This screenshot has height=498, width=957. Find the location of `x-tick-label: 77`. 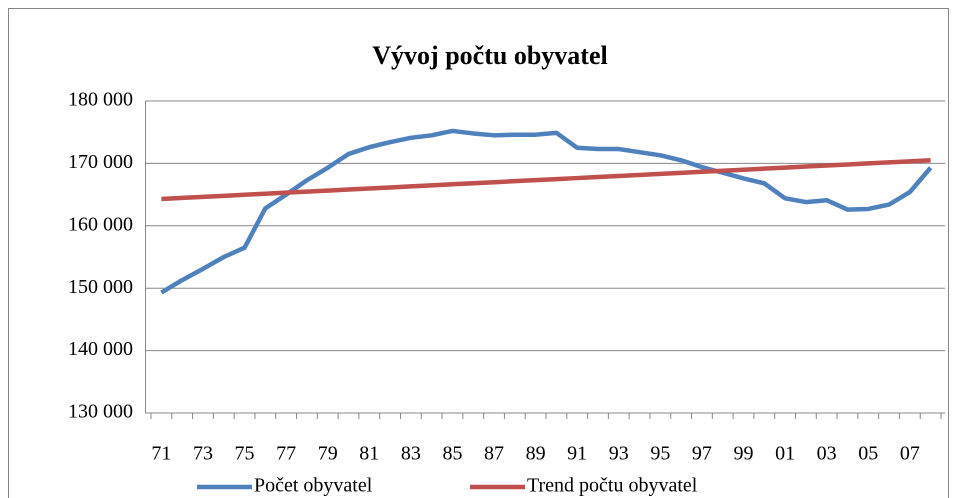

x-tick-label: 77 is located at coordinates (286, 454).